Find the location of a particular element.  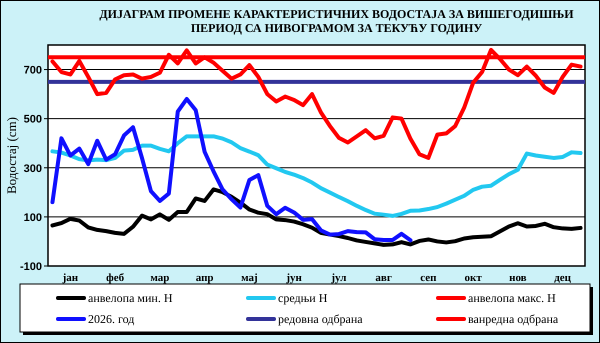

x-tick-label: окт is located at coordinates (473, 278).